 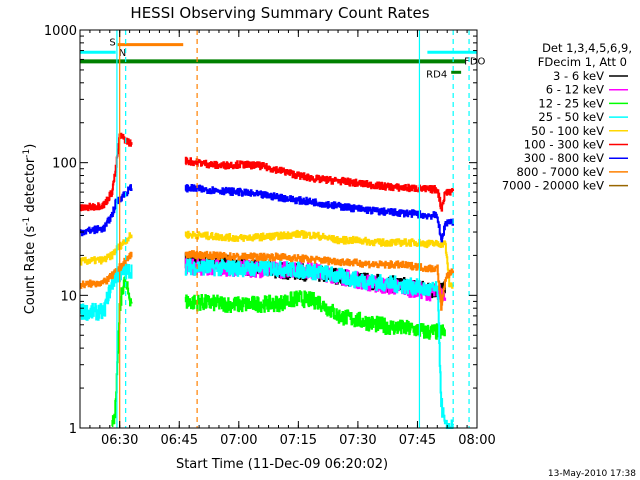 I want to click on x-tick-label-4: 07:30, so click(x=357, y=440).